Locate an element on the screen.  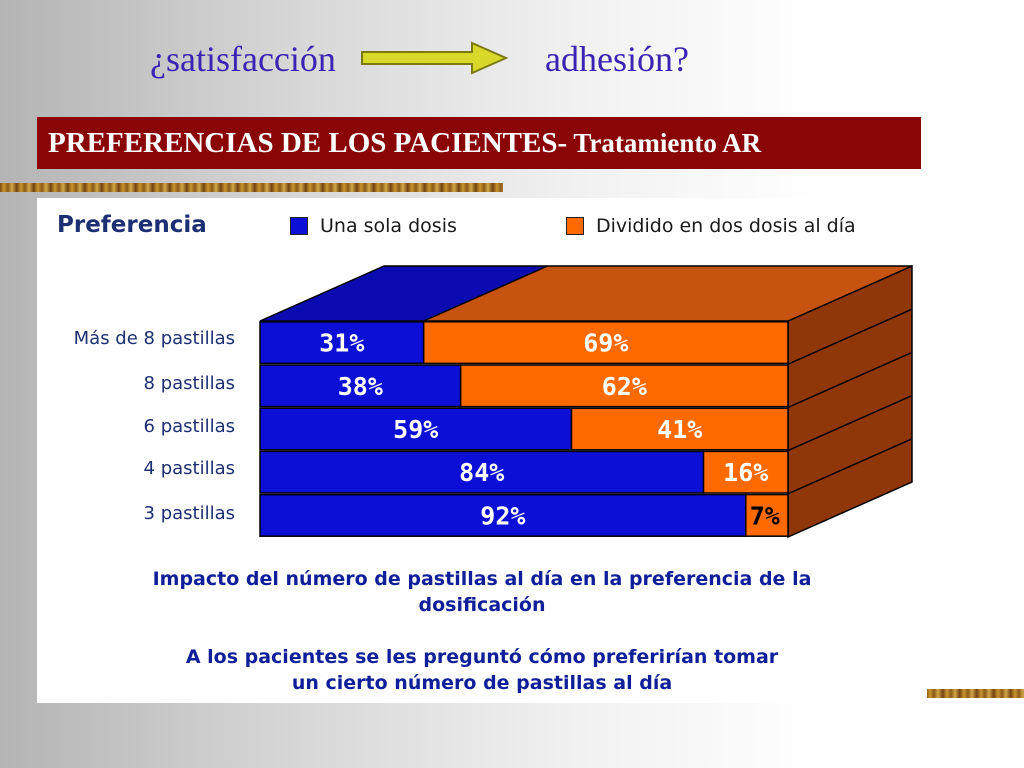
decorative-texture-bar is located at coordinates (251, 187).